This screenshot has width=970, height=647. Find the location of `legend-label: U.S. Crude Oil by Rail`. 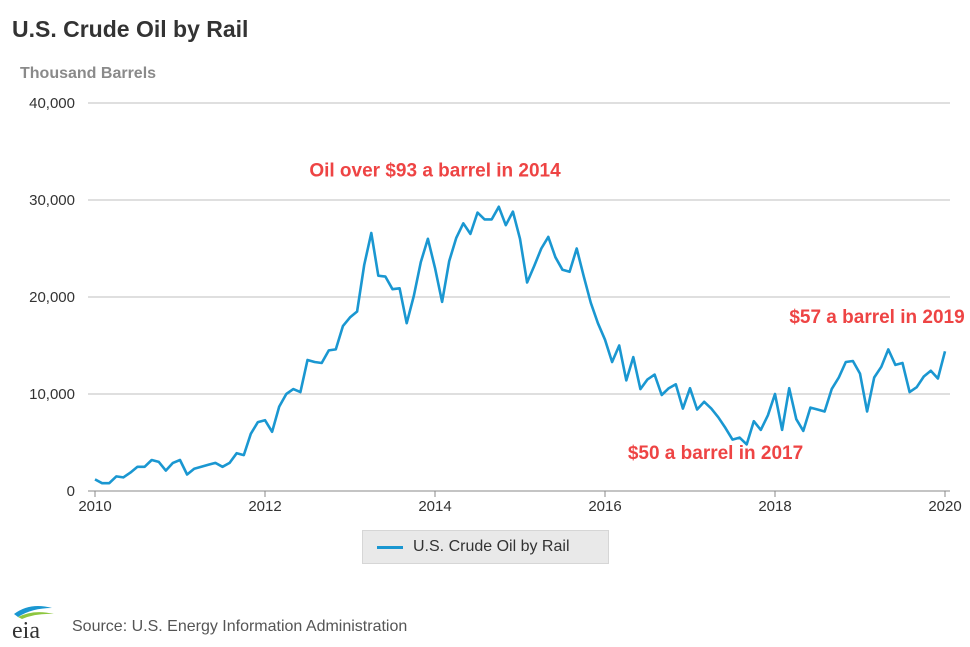

legend-label: U.S. Crude Oil by Rail is located at coordinates (491, 546).